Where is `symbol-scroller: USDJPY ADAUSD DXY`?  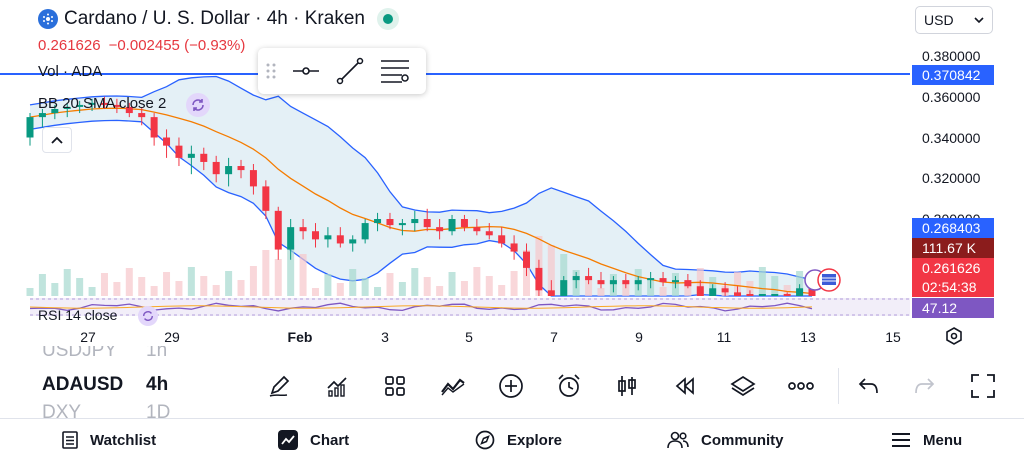 symbol-scroller: USDJPY ADAUSD DXY is located at coordinates (112, 382).